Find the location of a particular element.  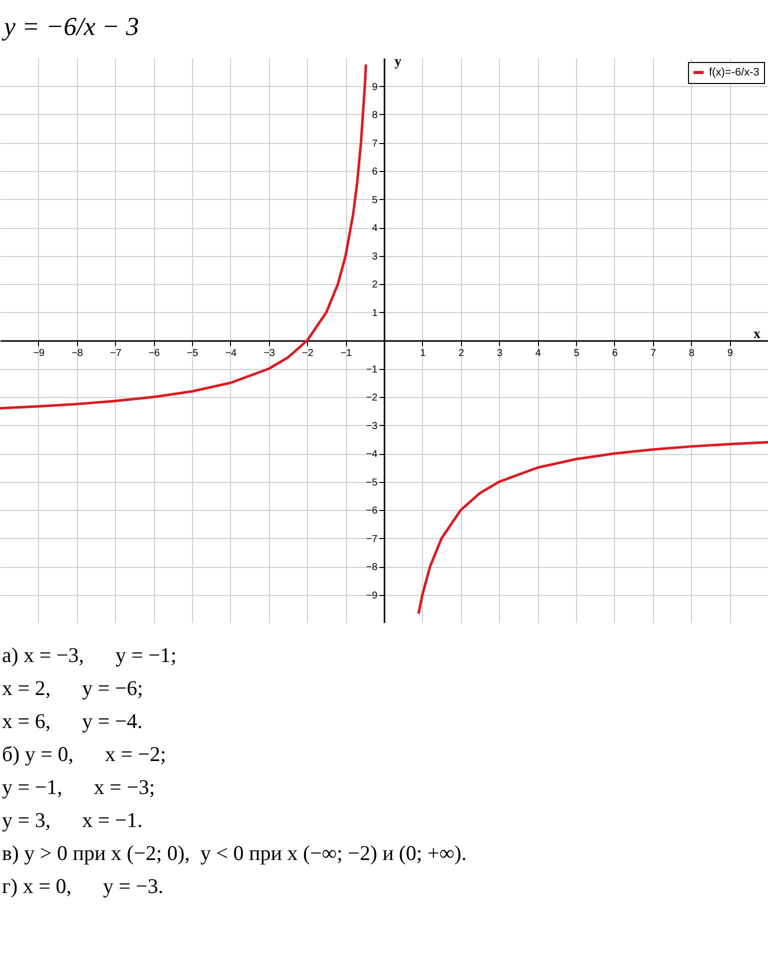

x-tick-label: 9 is located at coordinates (730, 353).